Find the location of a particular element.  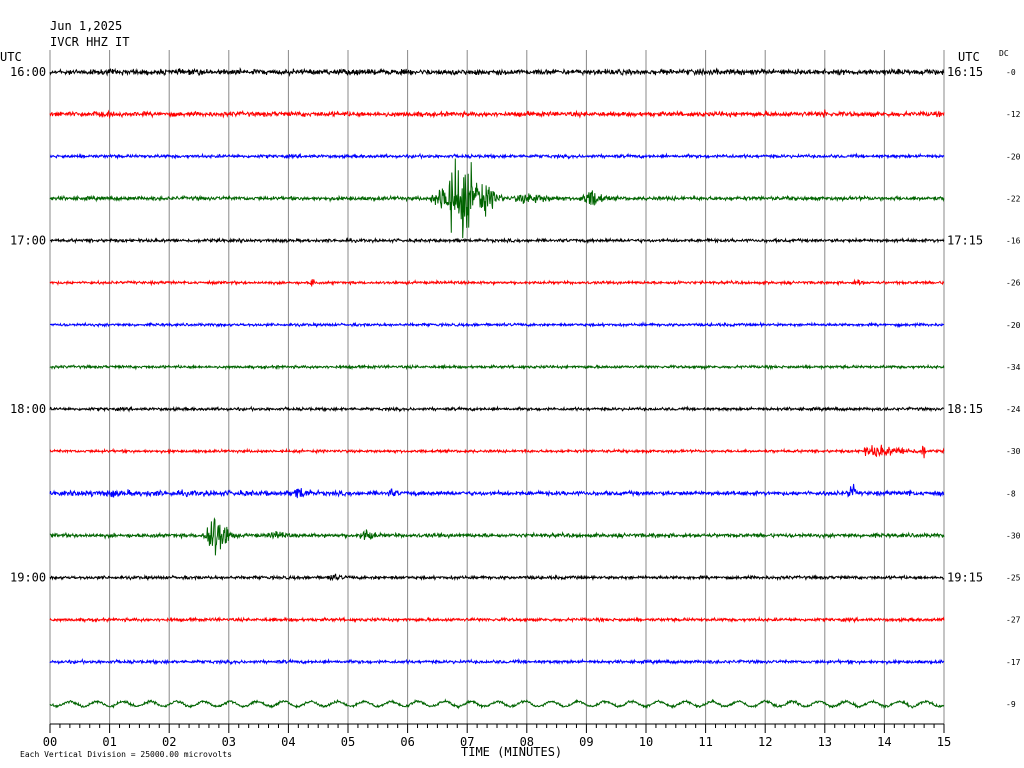

x-tick-label: 01 is located at coordinates (109, 742).